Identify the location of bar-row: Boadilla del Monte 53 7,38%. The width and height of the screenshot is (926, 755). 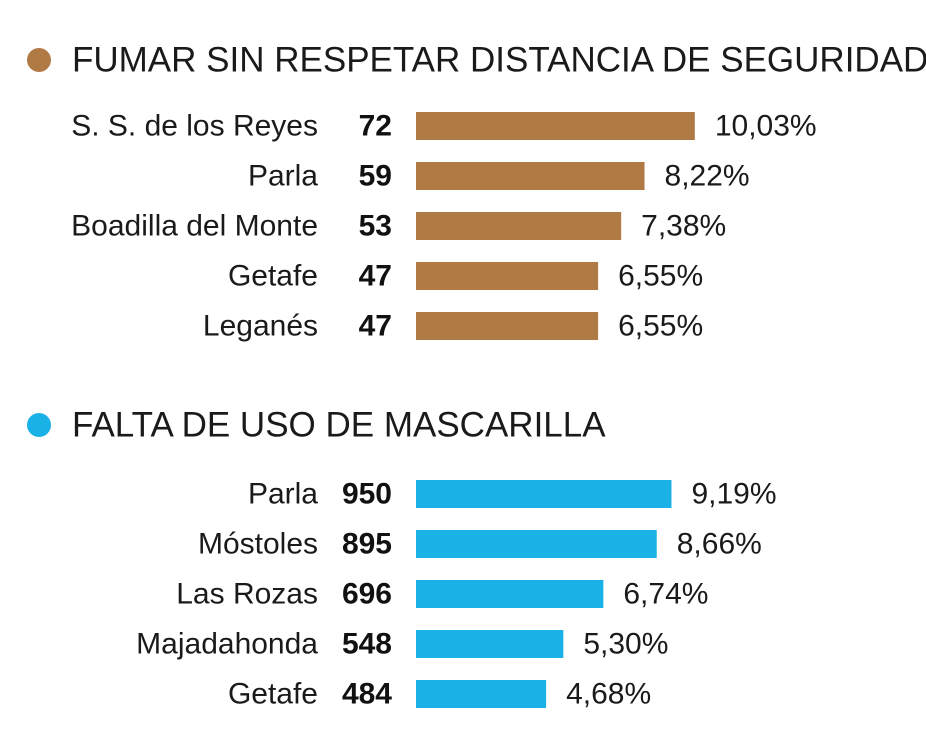
(398, 226).